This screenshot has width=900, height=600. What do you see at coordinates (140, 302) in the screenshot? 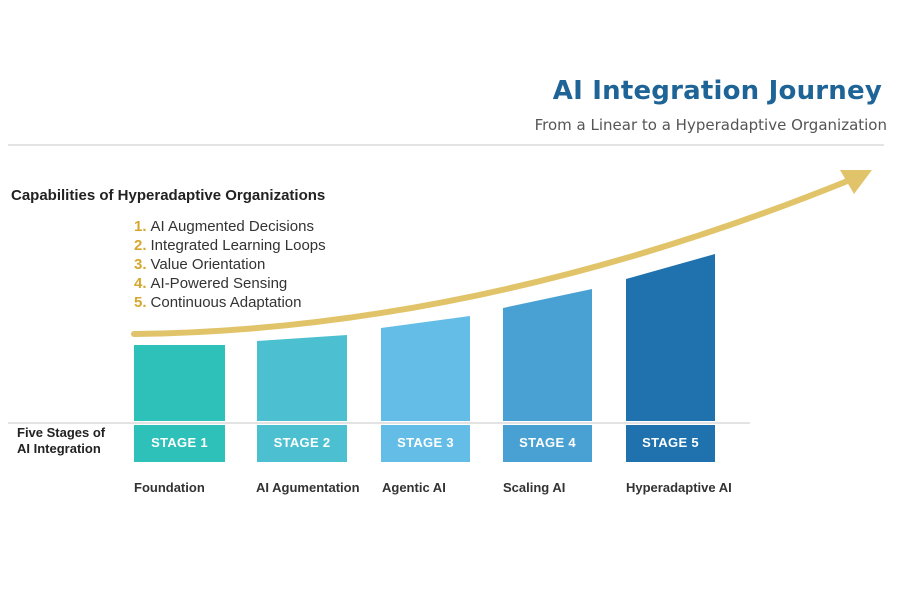
I see `capability-number: 5.` at bounding box center [140, 302].